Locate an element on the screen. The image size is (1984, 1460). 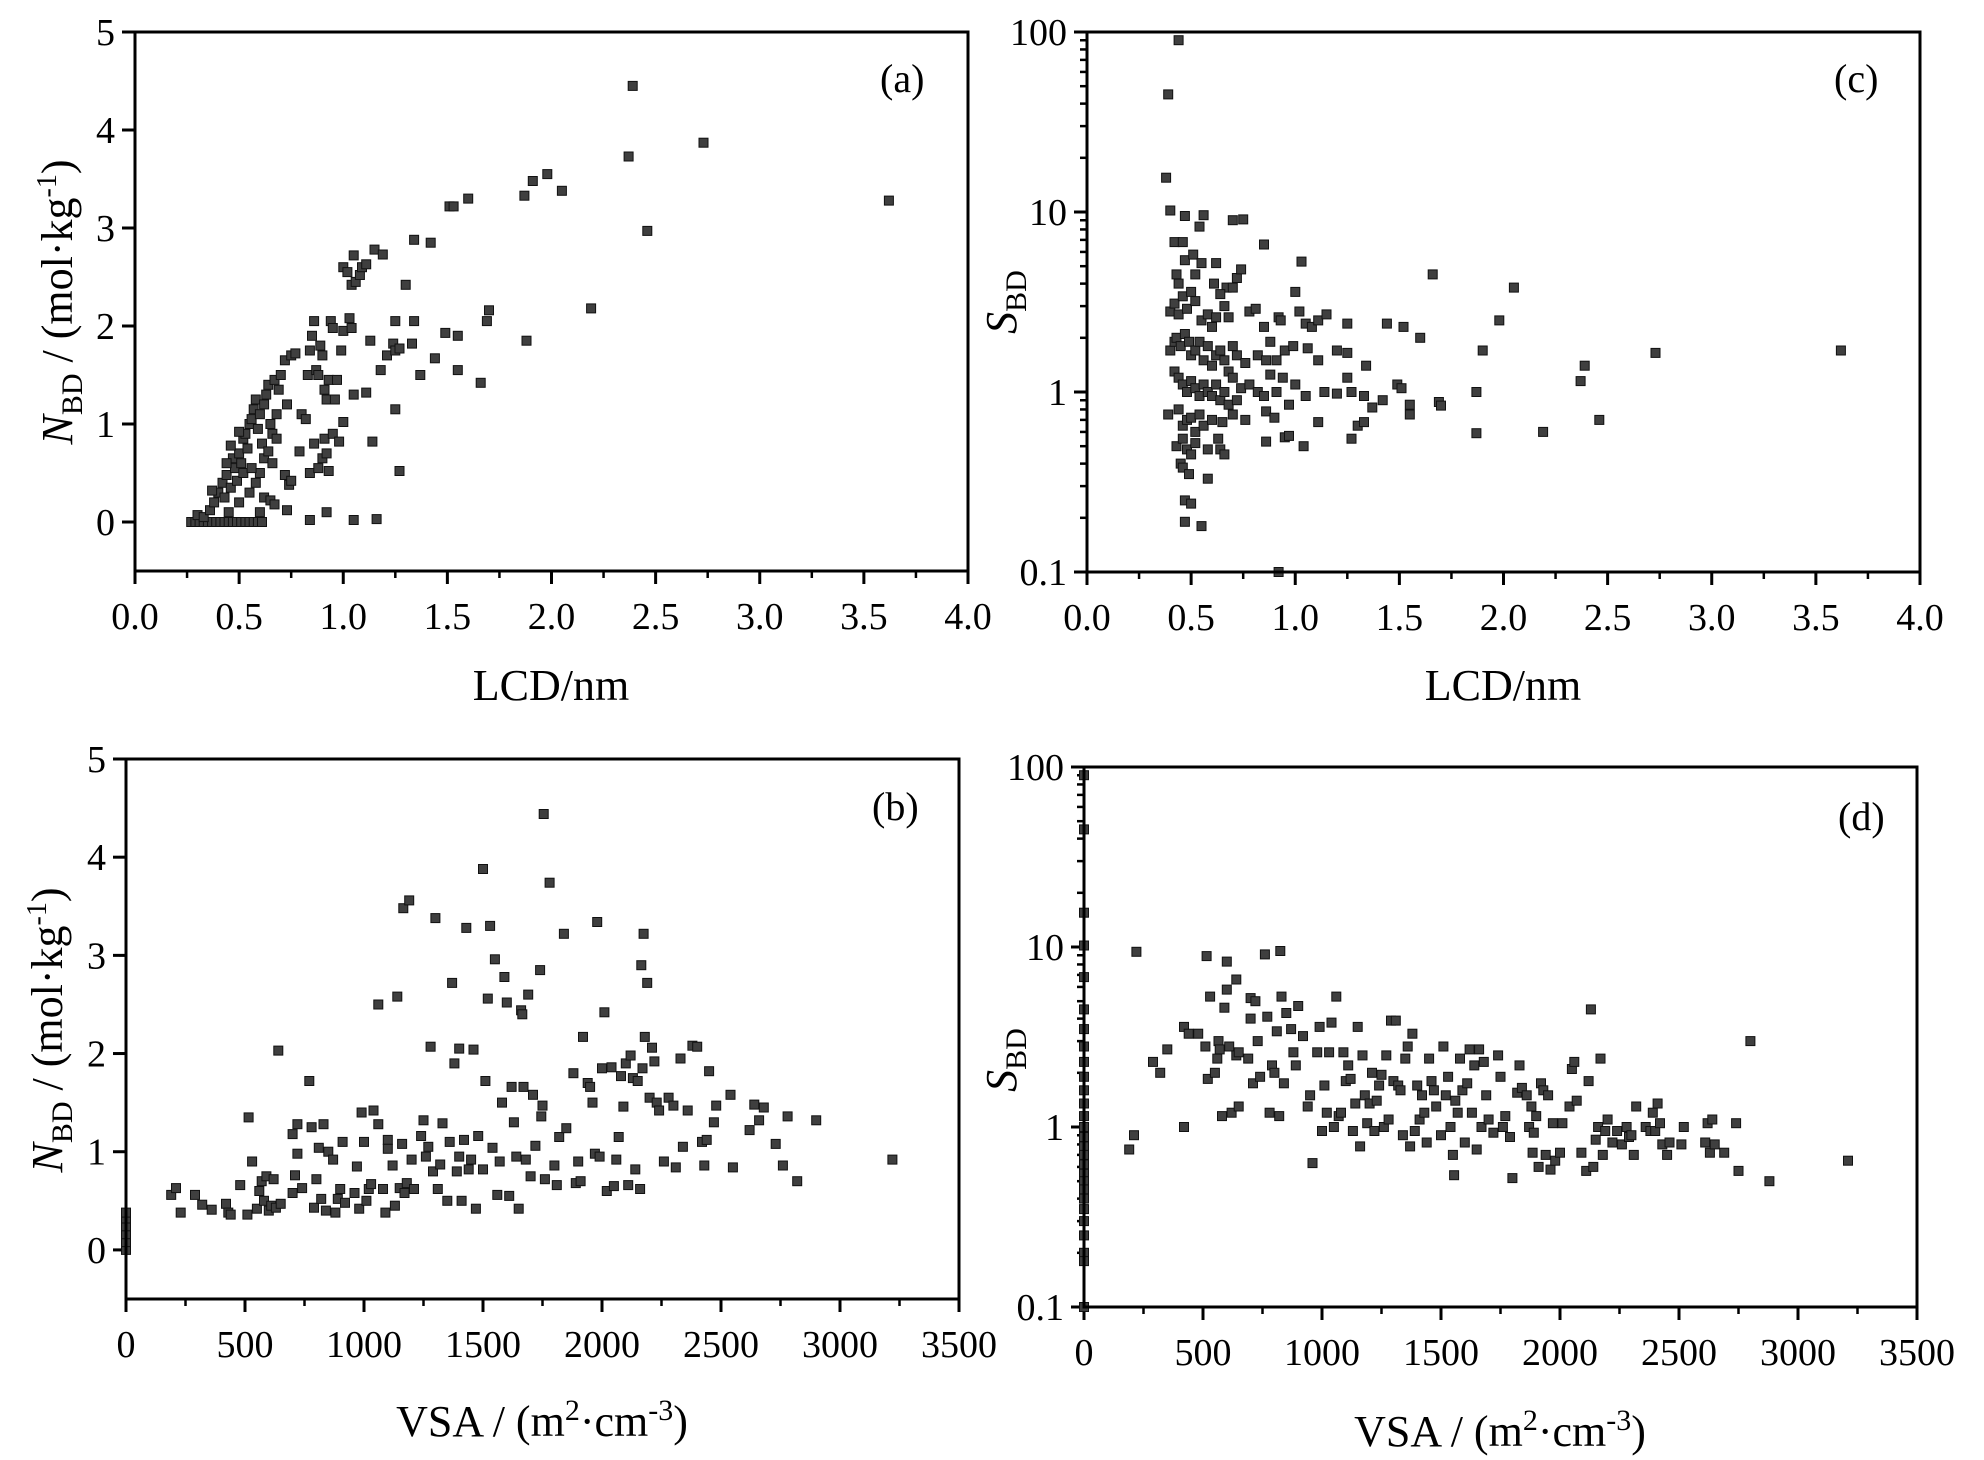
panel-c-xtick-label: 1.0 is located at coordinates (1296, 618).